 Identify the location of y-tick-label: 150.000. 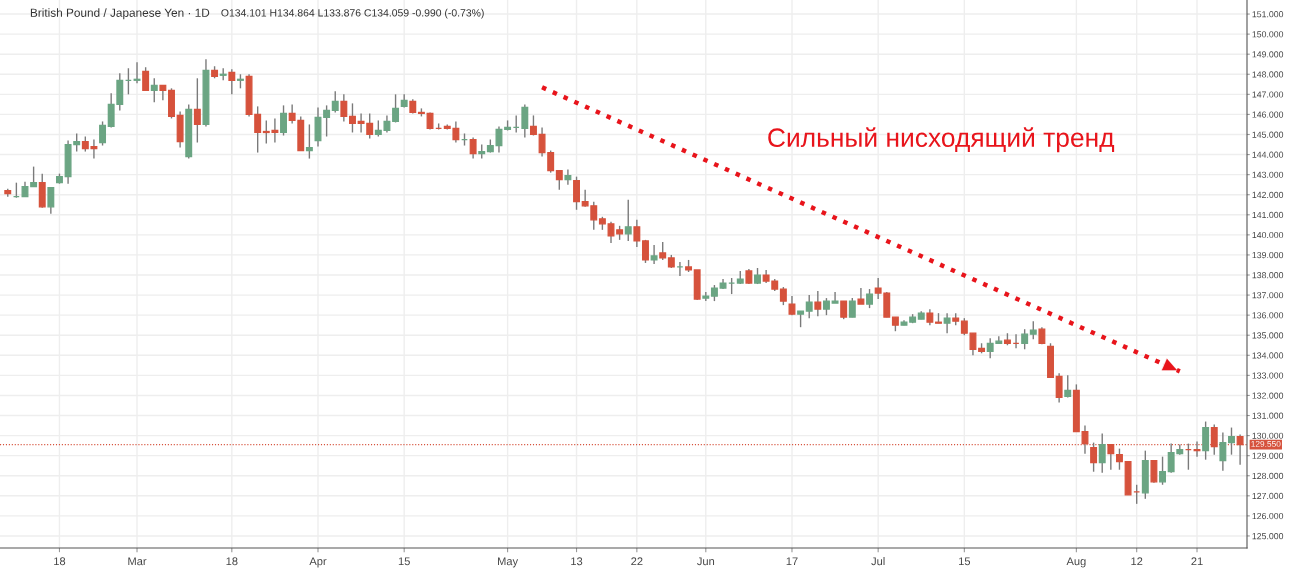
(1268, 34).